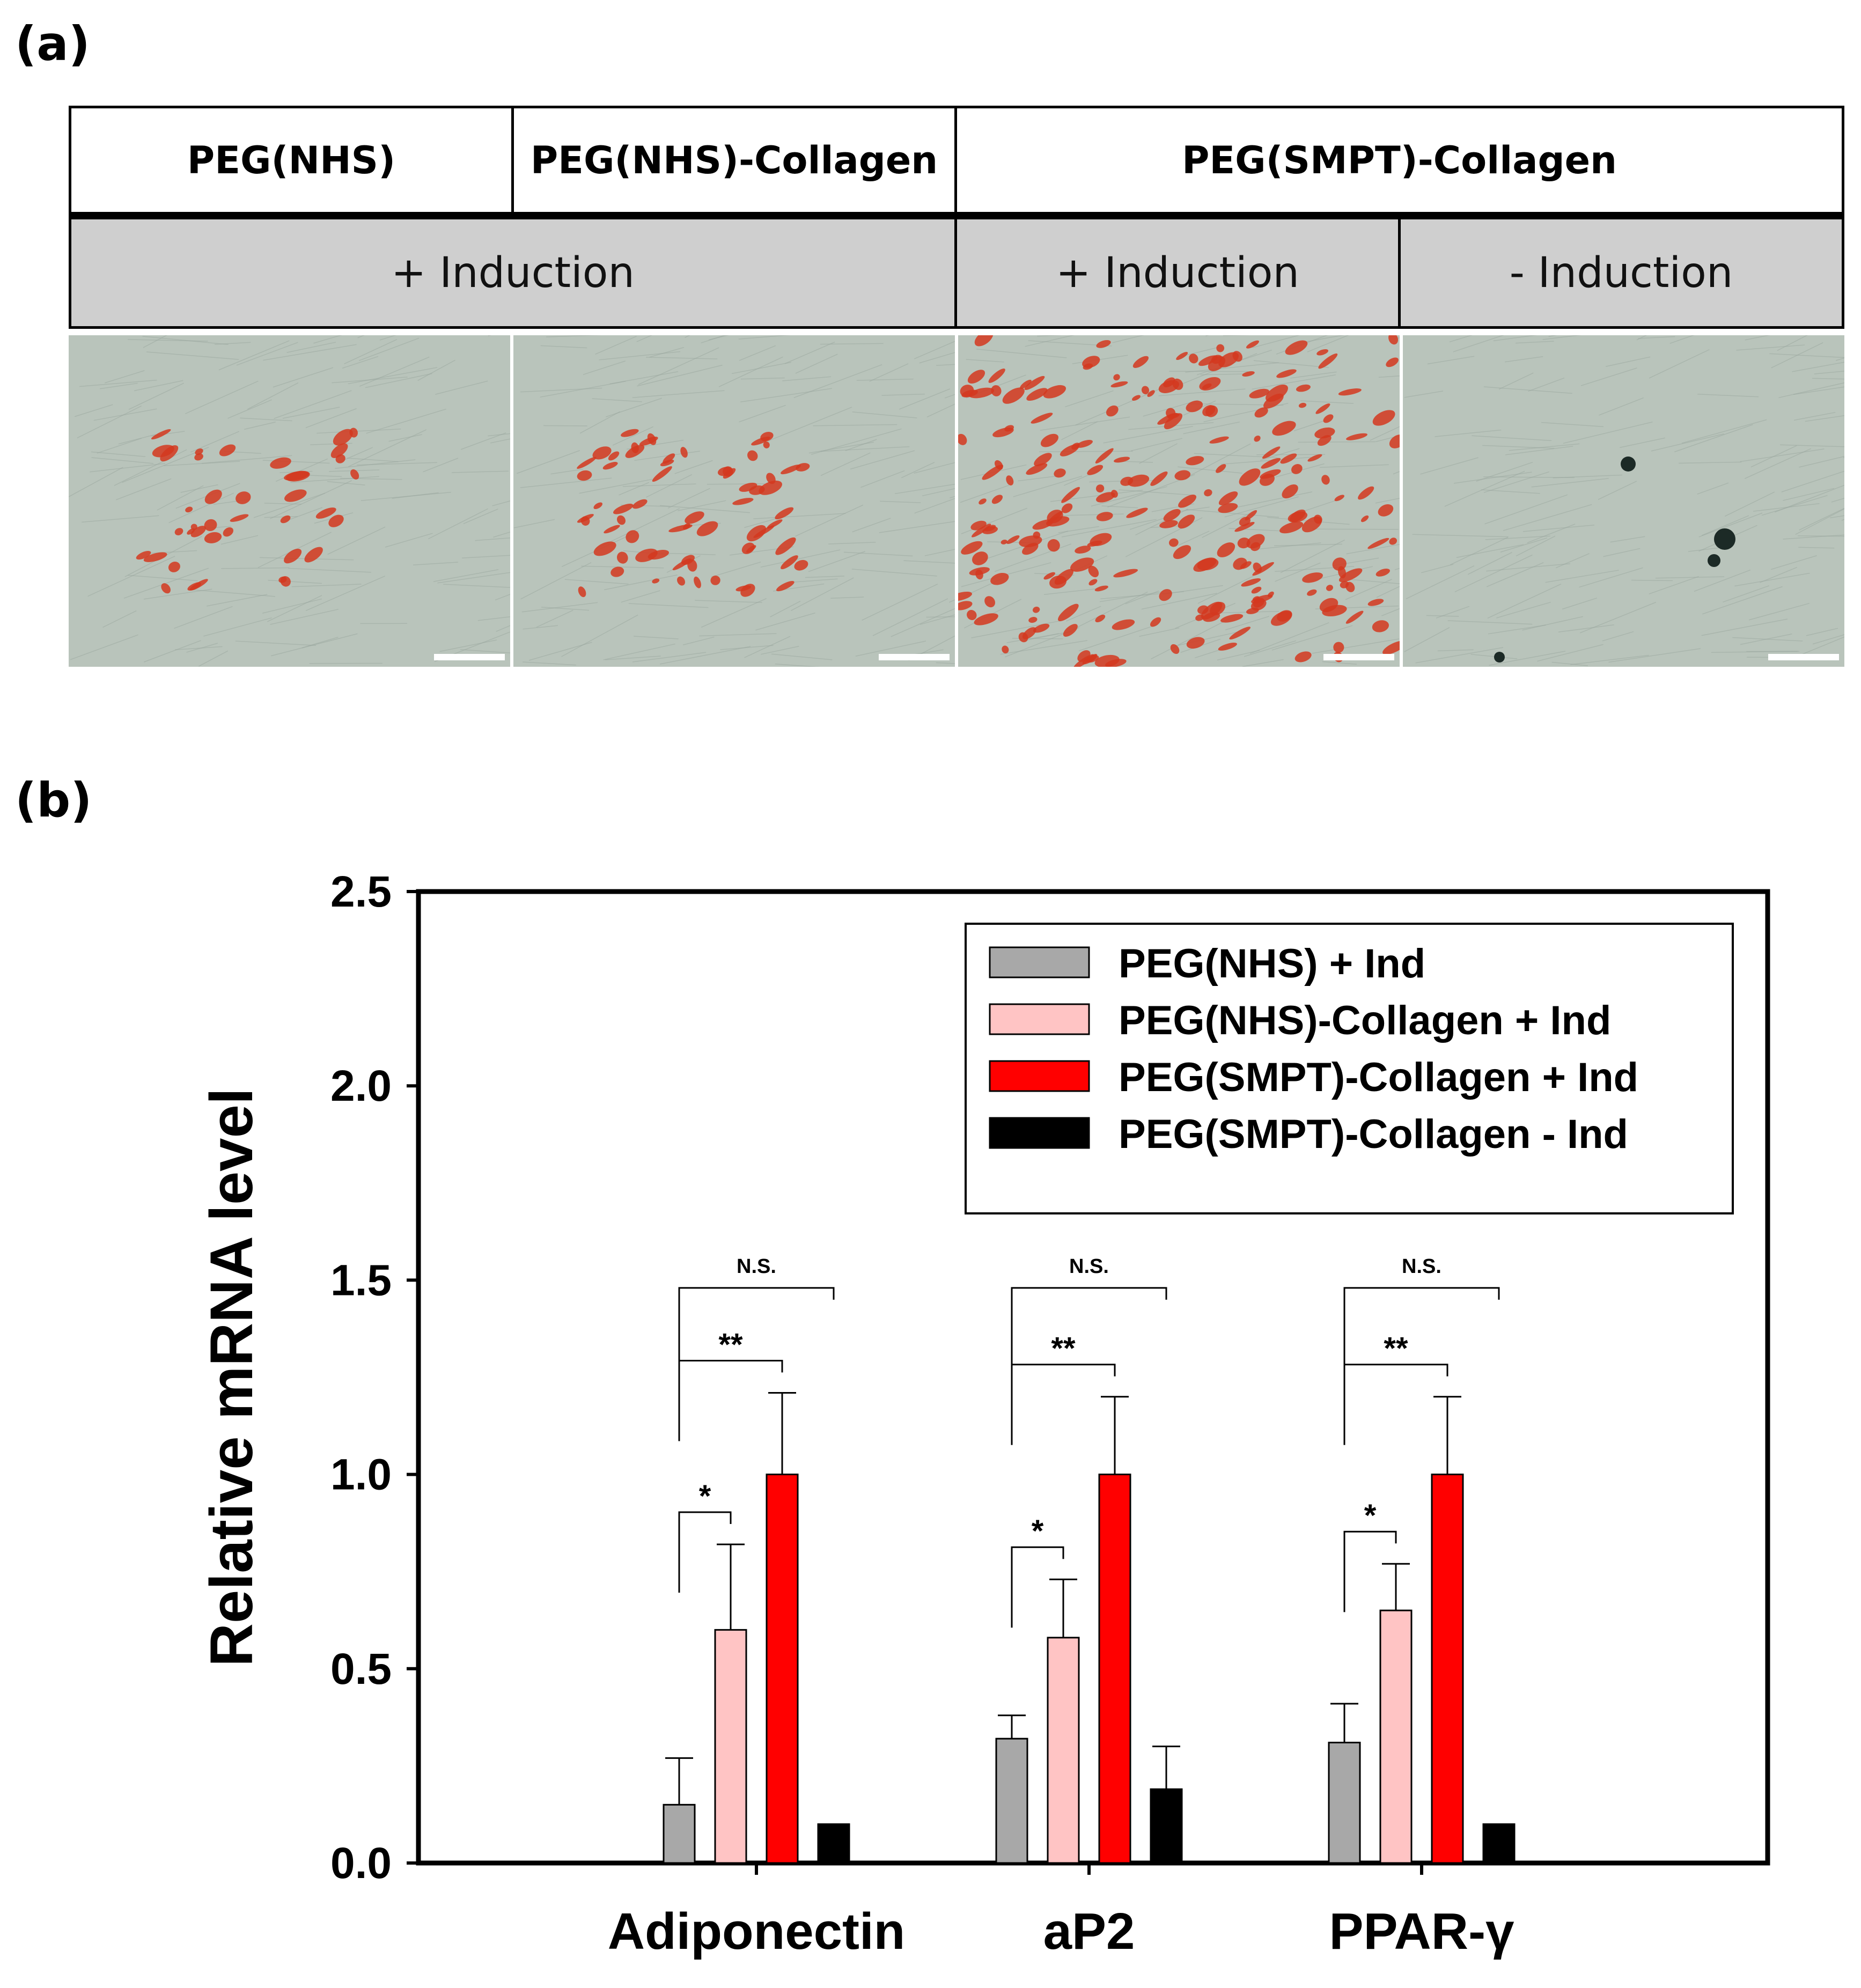  I want to click on condition-header-row: + Induction + Induction - Induction, so click(956, 272).